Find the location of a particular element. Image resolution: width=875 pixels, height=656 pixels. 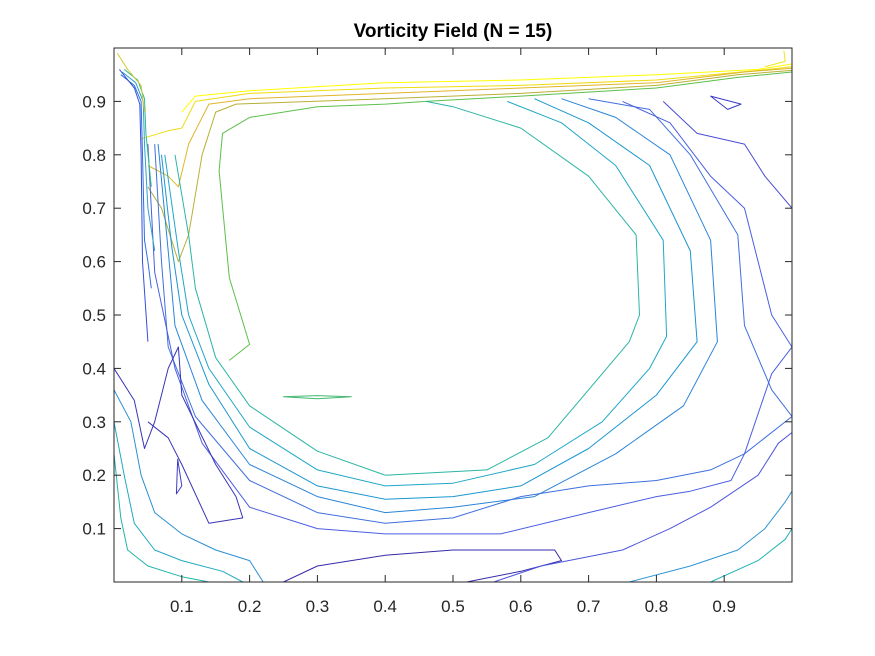

chart-title: Vorticity Field (N = 15) is located at coordinates (453, 31).